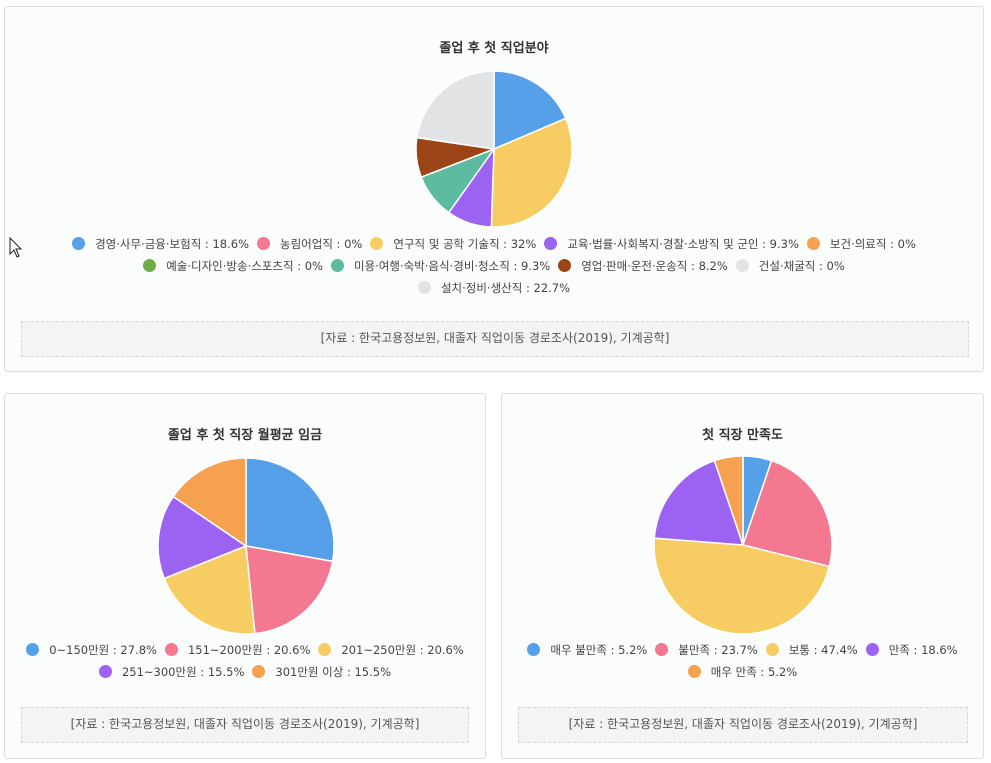 This screenshot has width=991, height=763. I want to click on legend-item: 경영·사무·금융·보험직 : 18.6%, so click(160, 244).